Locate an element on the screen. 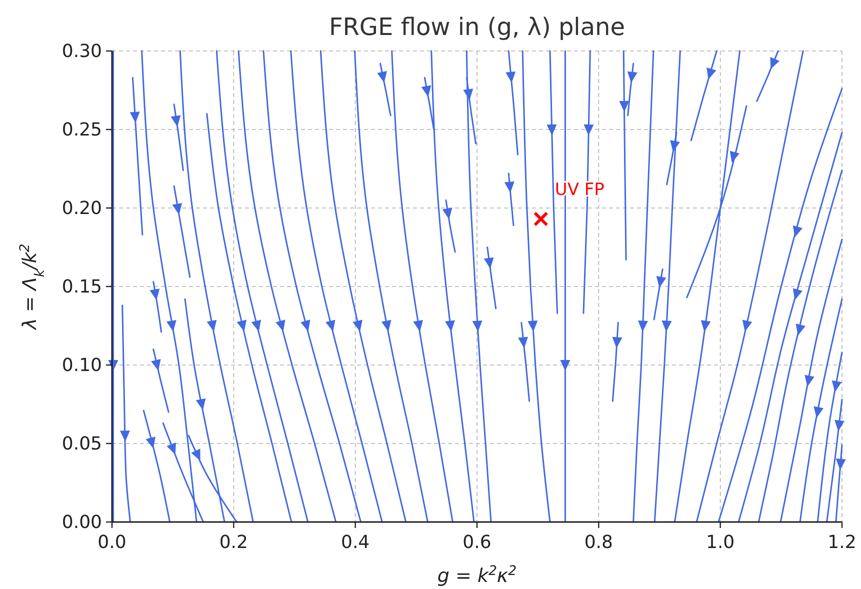 The height and width of the screenshot is (589, 861). y-tick-label: 0.15 is located at coordinates (82, 287).